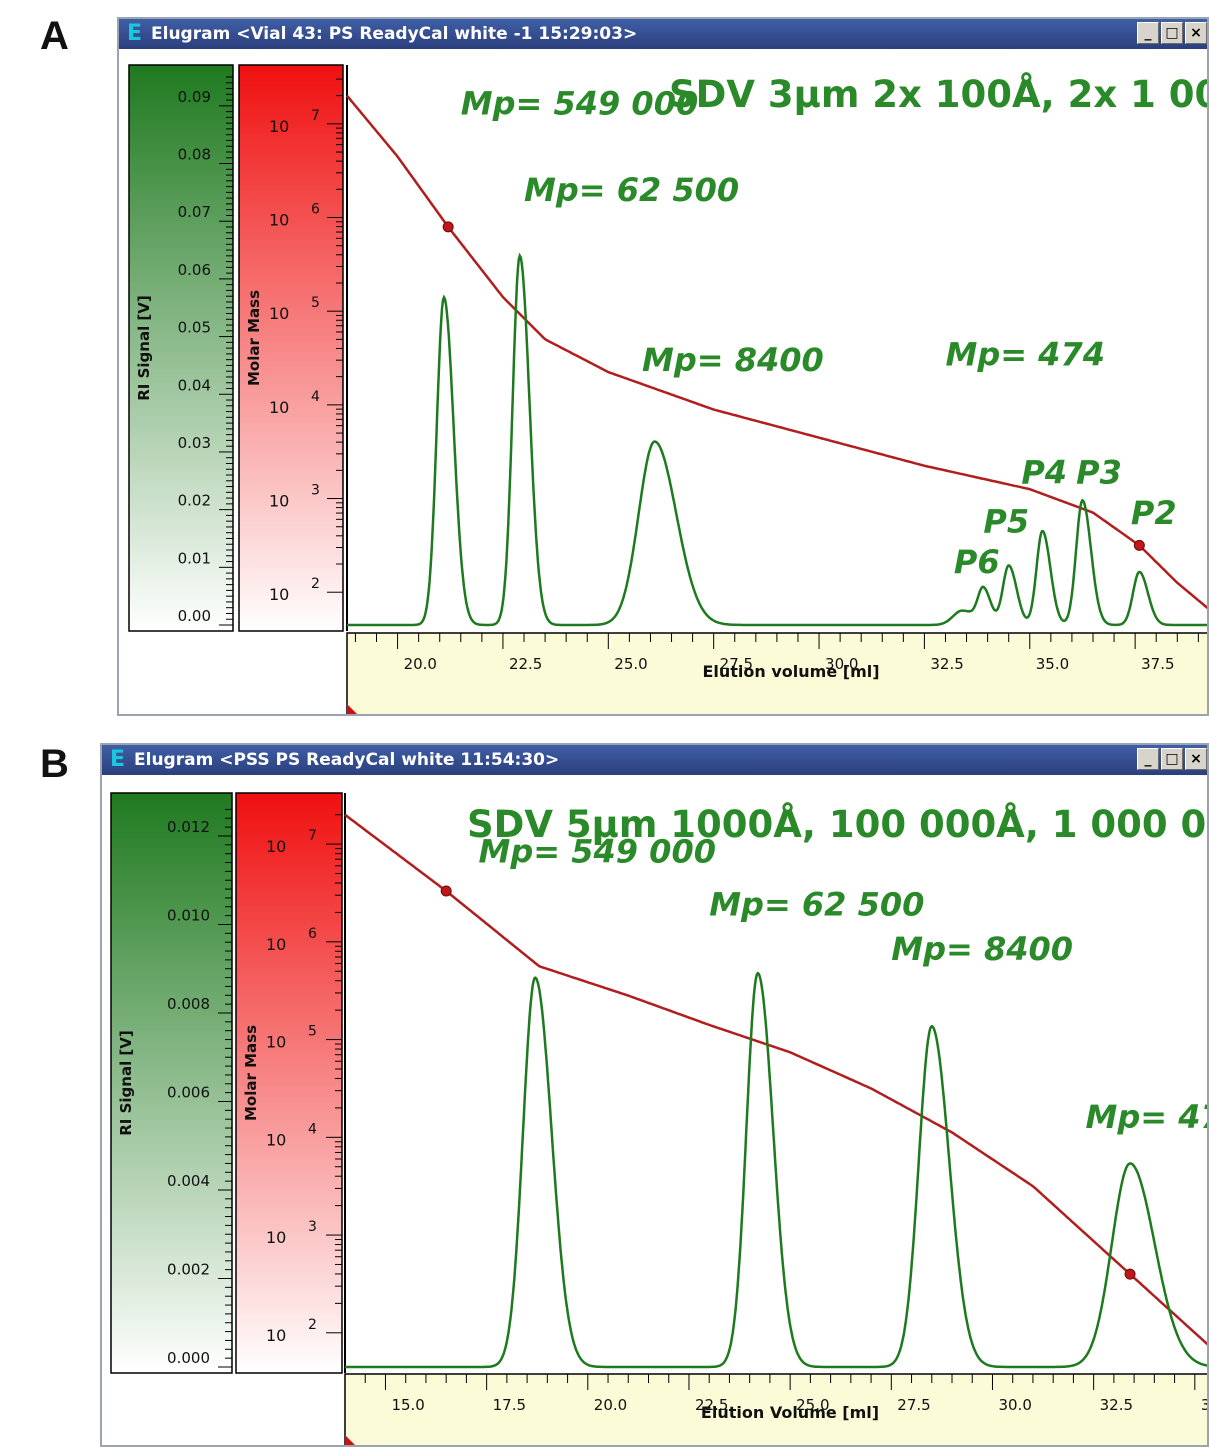 The height and width of the screenshot is (1447, 1209). I want to click on ri-tick-label: 0.000, so click(188, 1358).